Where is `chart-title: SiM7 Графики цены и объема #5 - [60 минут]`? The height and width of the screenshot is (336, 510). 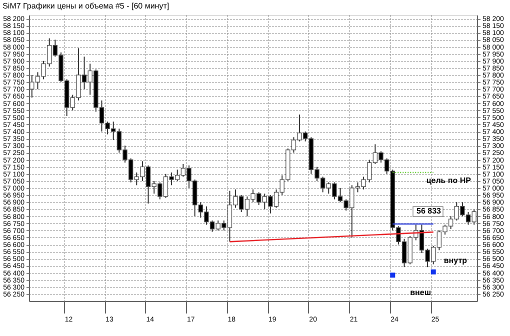
chart-title: SiM7 Графики цены и объема #5 - [60 минут] is located at coordinates (86, 6).